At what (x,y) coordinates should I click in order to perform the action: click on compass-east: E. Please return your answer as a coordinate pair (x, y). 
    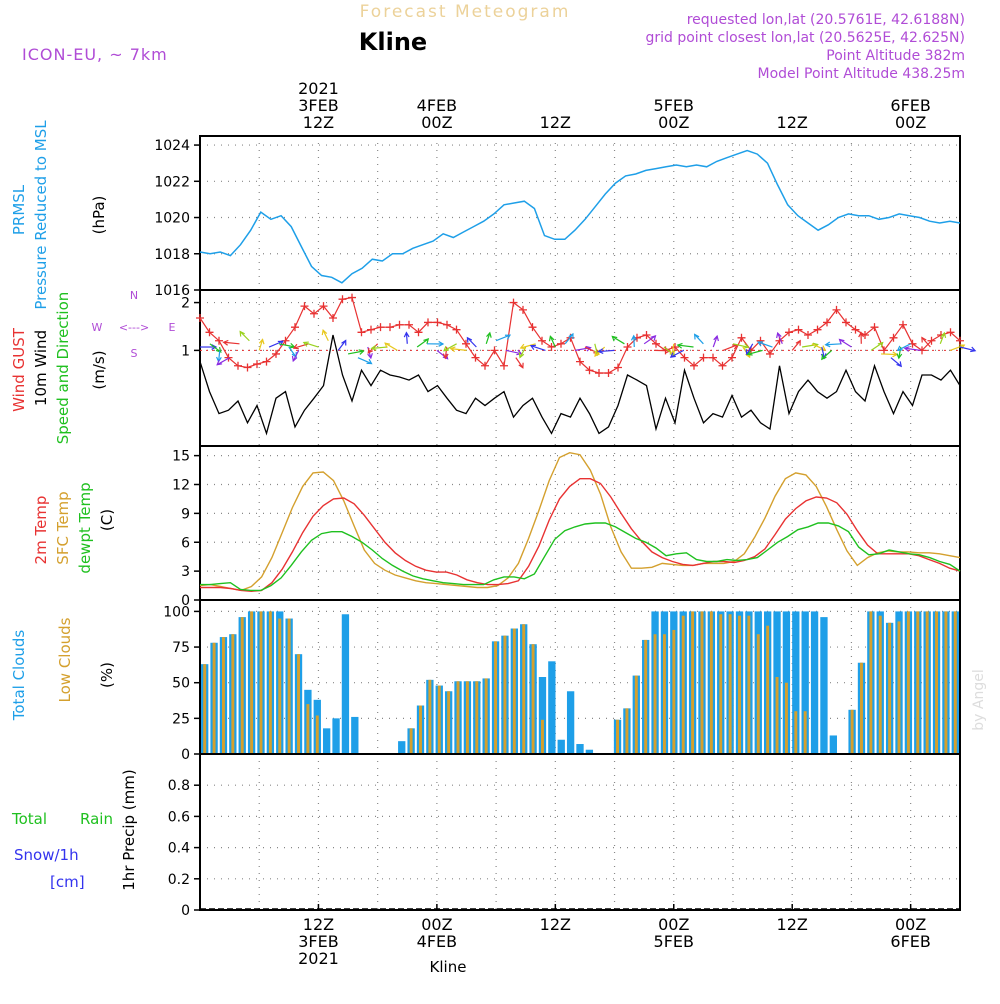
    Looking at the image, I should click on (172, 327).